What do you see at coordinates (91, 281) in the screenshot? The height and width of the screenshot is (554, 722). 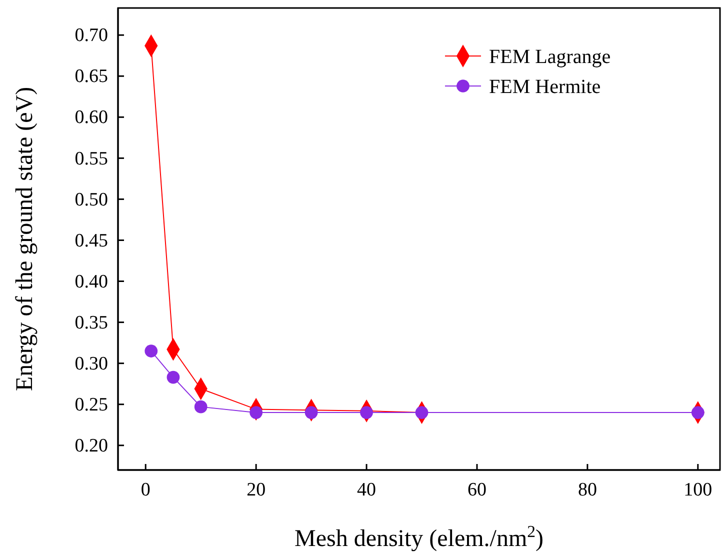 I see `y-tick-label: 0.40` at bounding box center [91, 281].